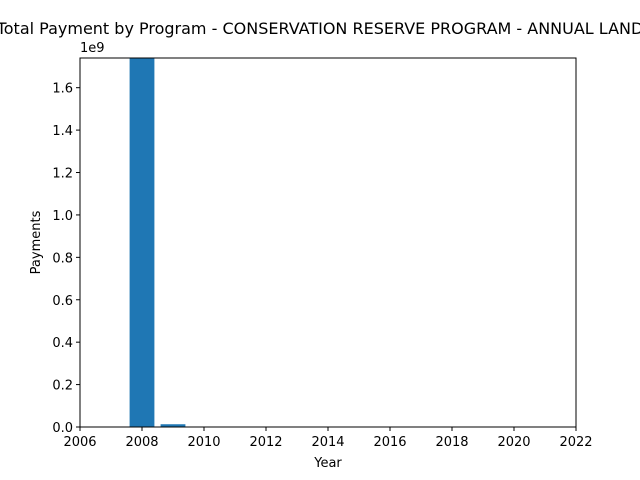  Describe the element at coordinates (157, 242) in the screenshot. I see `bars-group` at that location.